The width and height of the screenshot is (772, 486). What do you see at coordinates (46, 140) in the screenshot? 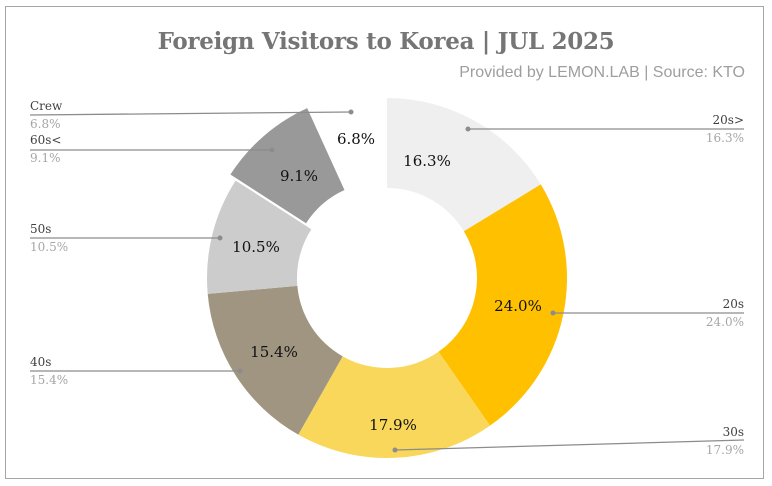
I see `legend-label-60s-over: 60s<` at bounding box center [46, 140].